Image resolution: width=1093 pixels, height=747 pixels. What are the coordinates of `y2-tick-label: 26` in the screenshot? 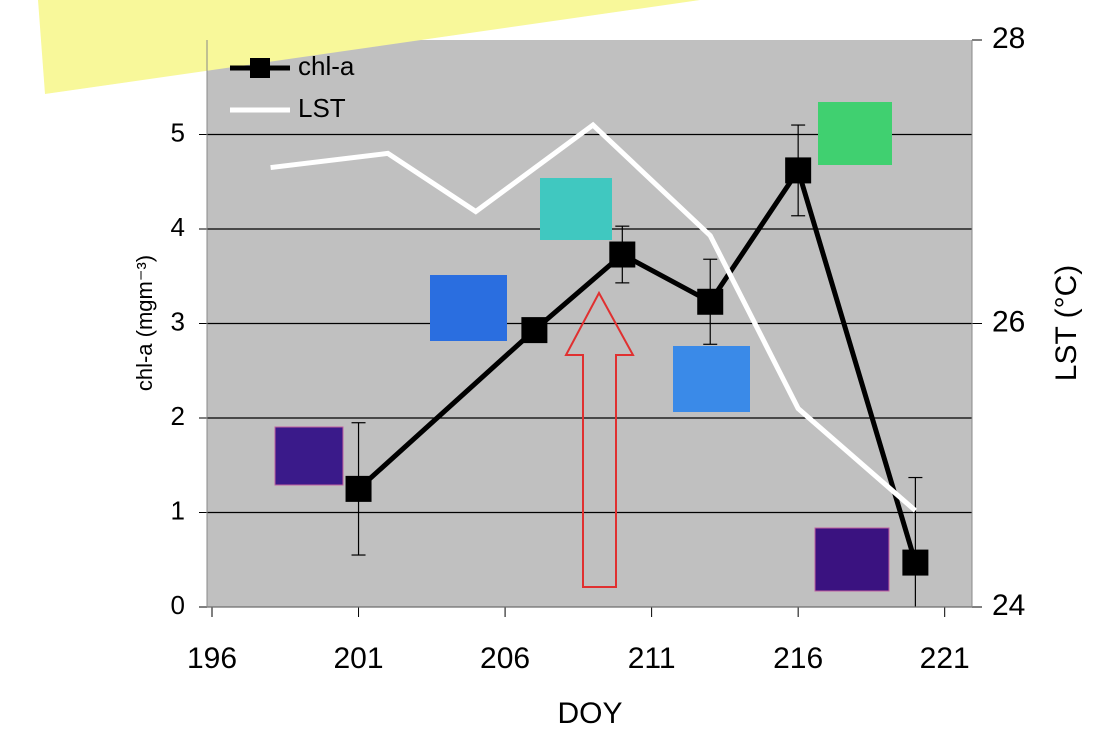 It's located at (1008, 321).